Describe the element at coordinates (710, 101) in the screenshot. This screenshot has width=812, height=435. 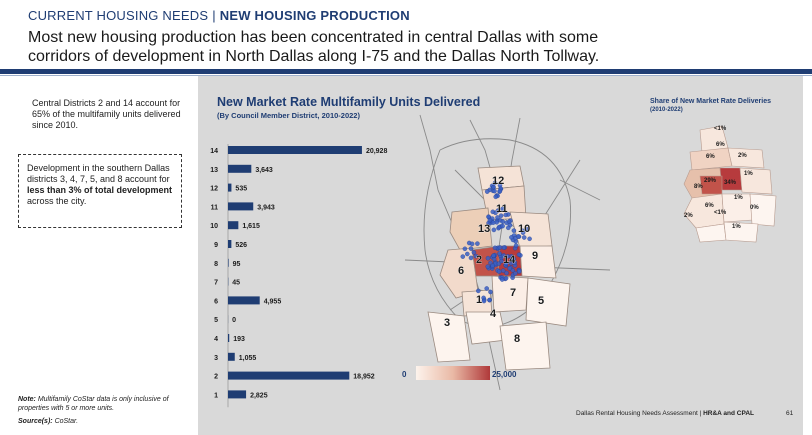
I see `share-map-title: Share of New Market Rate Deliveries` at that location.